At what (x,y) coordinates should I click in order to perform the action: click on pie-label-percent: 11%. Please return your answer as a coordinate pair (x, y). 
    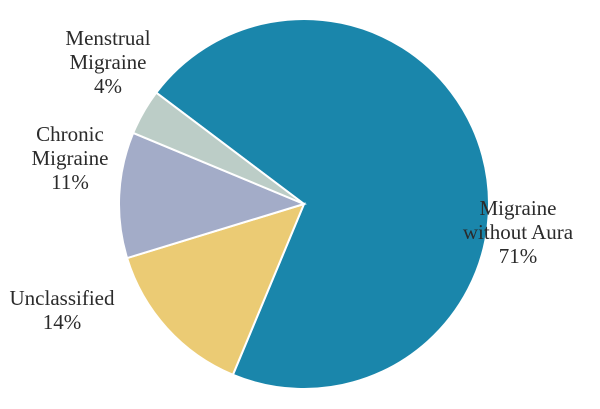
    Looking at the image, I should click on (70, 182).